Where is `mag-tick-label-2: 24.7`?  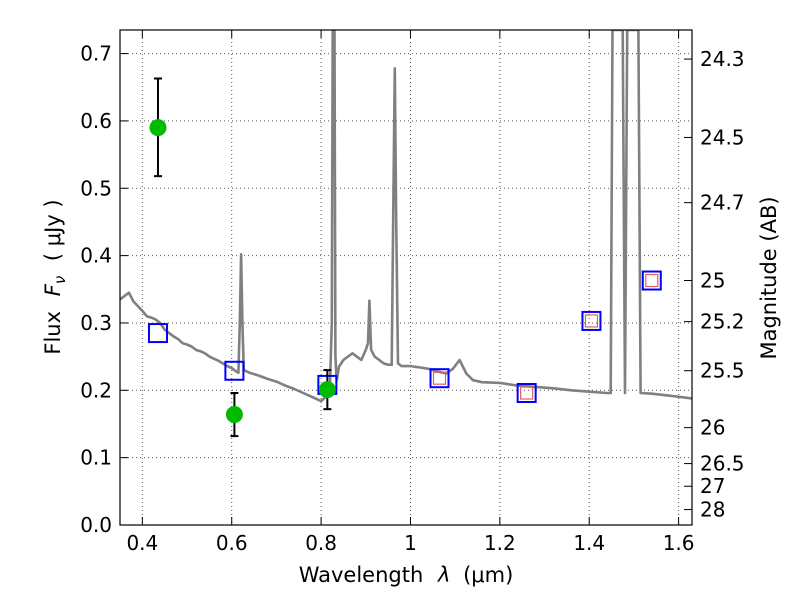 mag-tick-label-2: 24.7 is located at coordinates (722, 203).